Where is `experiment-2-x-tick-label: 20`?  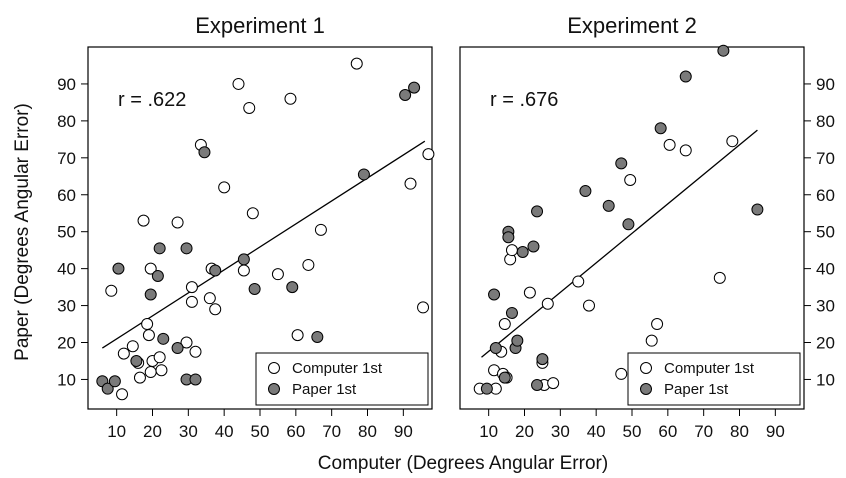 experiment-2-x-tick-label: 20 is located at coordinates (524, 431).